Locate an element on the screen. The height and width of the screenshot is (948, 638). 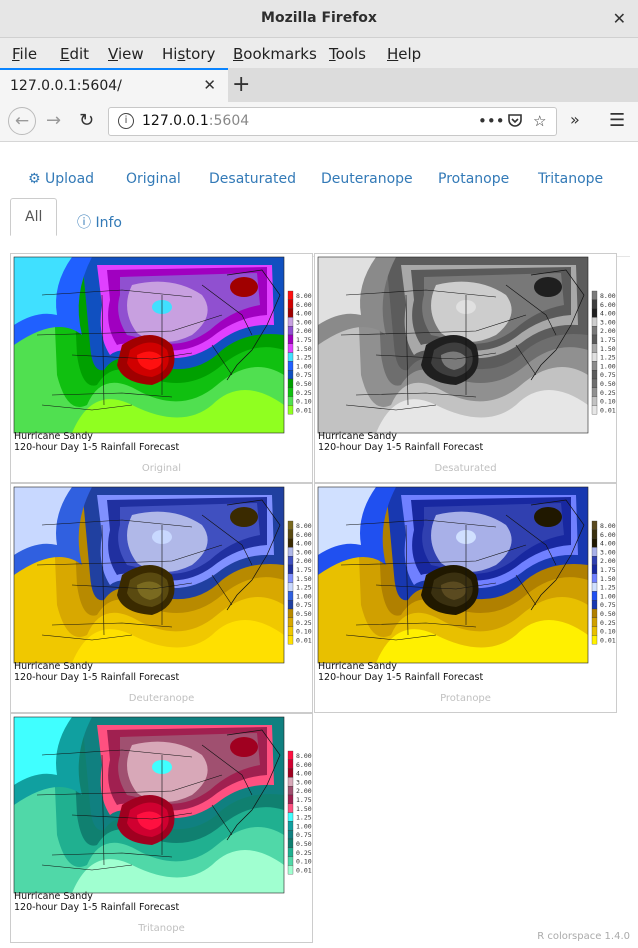
navigation-toolbar: ← → ↻ i 127.0.0.1:5604 ••• ☆ » ☰ is located at coordinates (319, 122).